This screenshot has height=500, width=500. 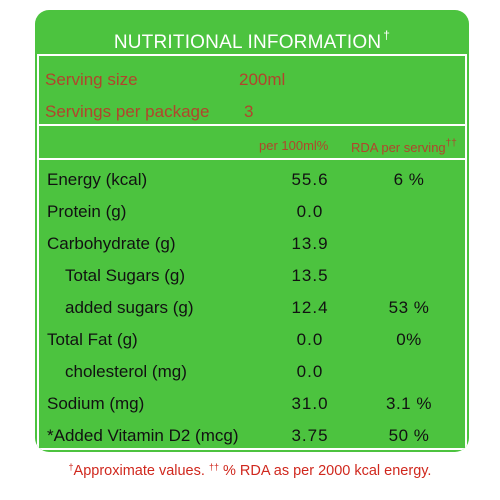 I want to click on servings-per-package-label: Servings per package, so click(x=127, y=111).